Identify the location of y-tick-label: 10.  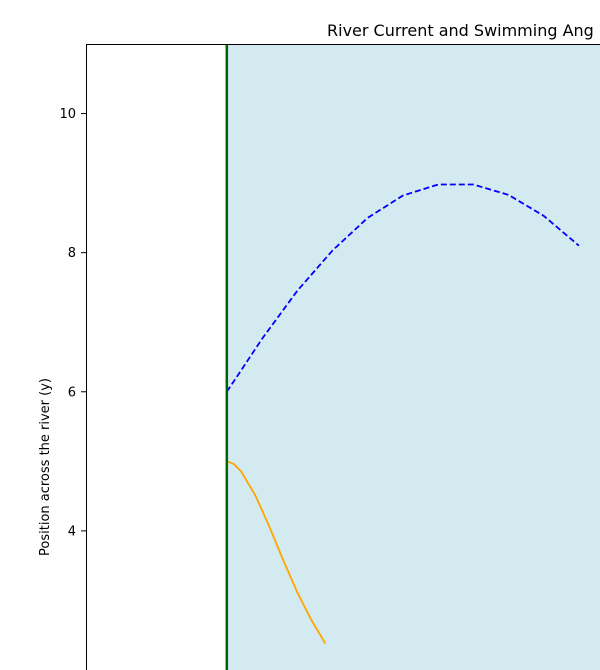
(67, 114).